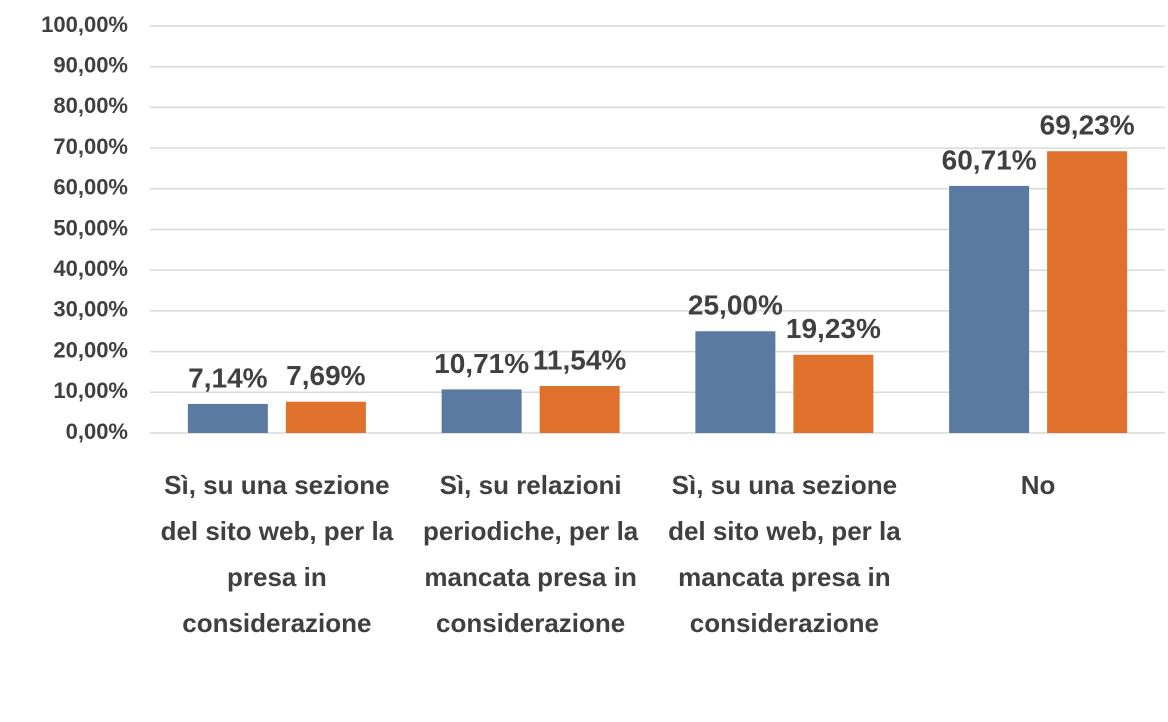 The image size is (1168, 722). Describe the element at coordinates (90, 390) in the screenshot. I see `y-tick-label: 10,00%` at that location.